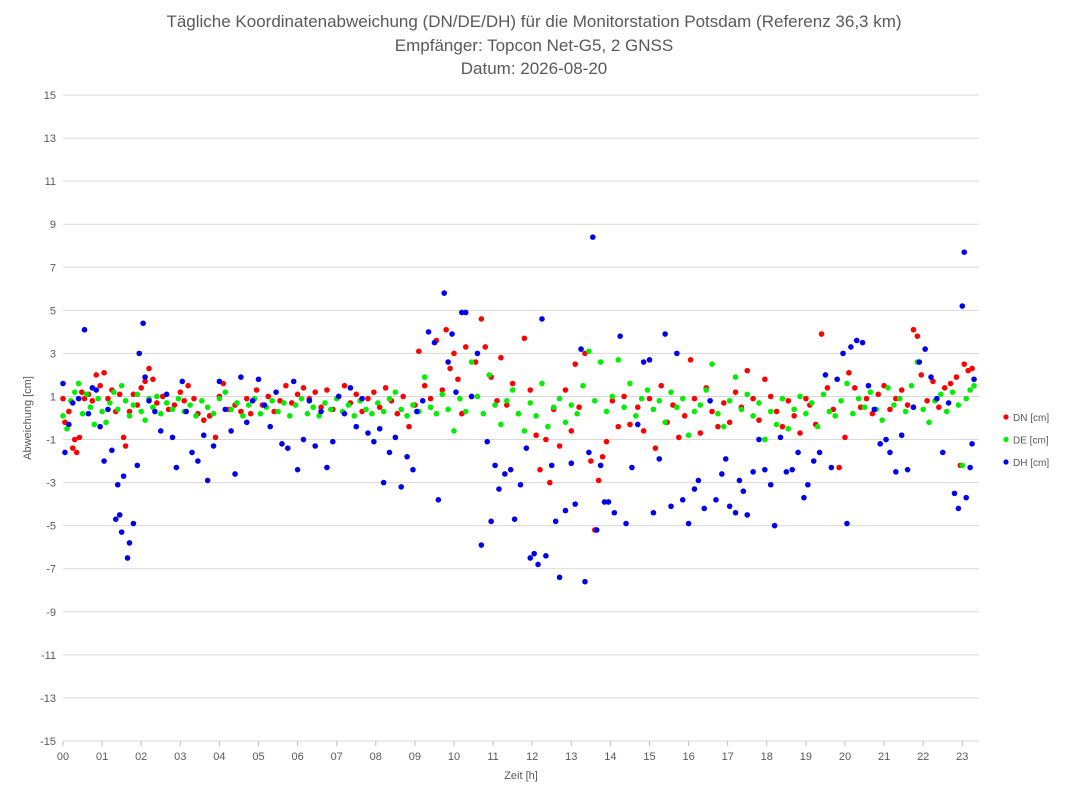 The image size is (1068, 806). Describe the element at coordinates (610, 757) in the screenshot. I see `x-tick-label: 14` at that location.